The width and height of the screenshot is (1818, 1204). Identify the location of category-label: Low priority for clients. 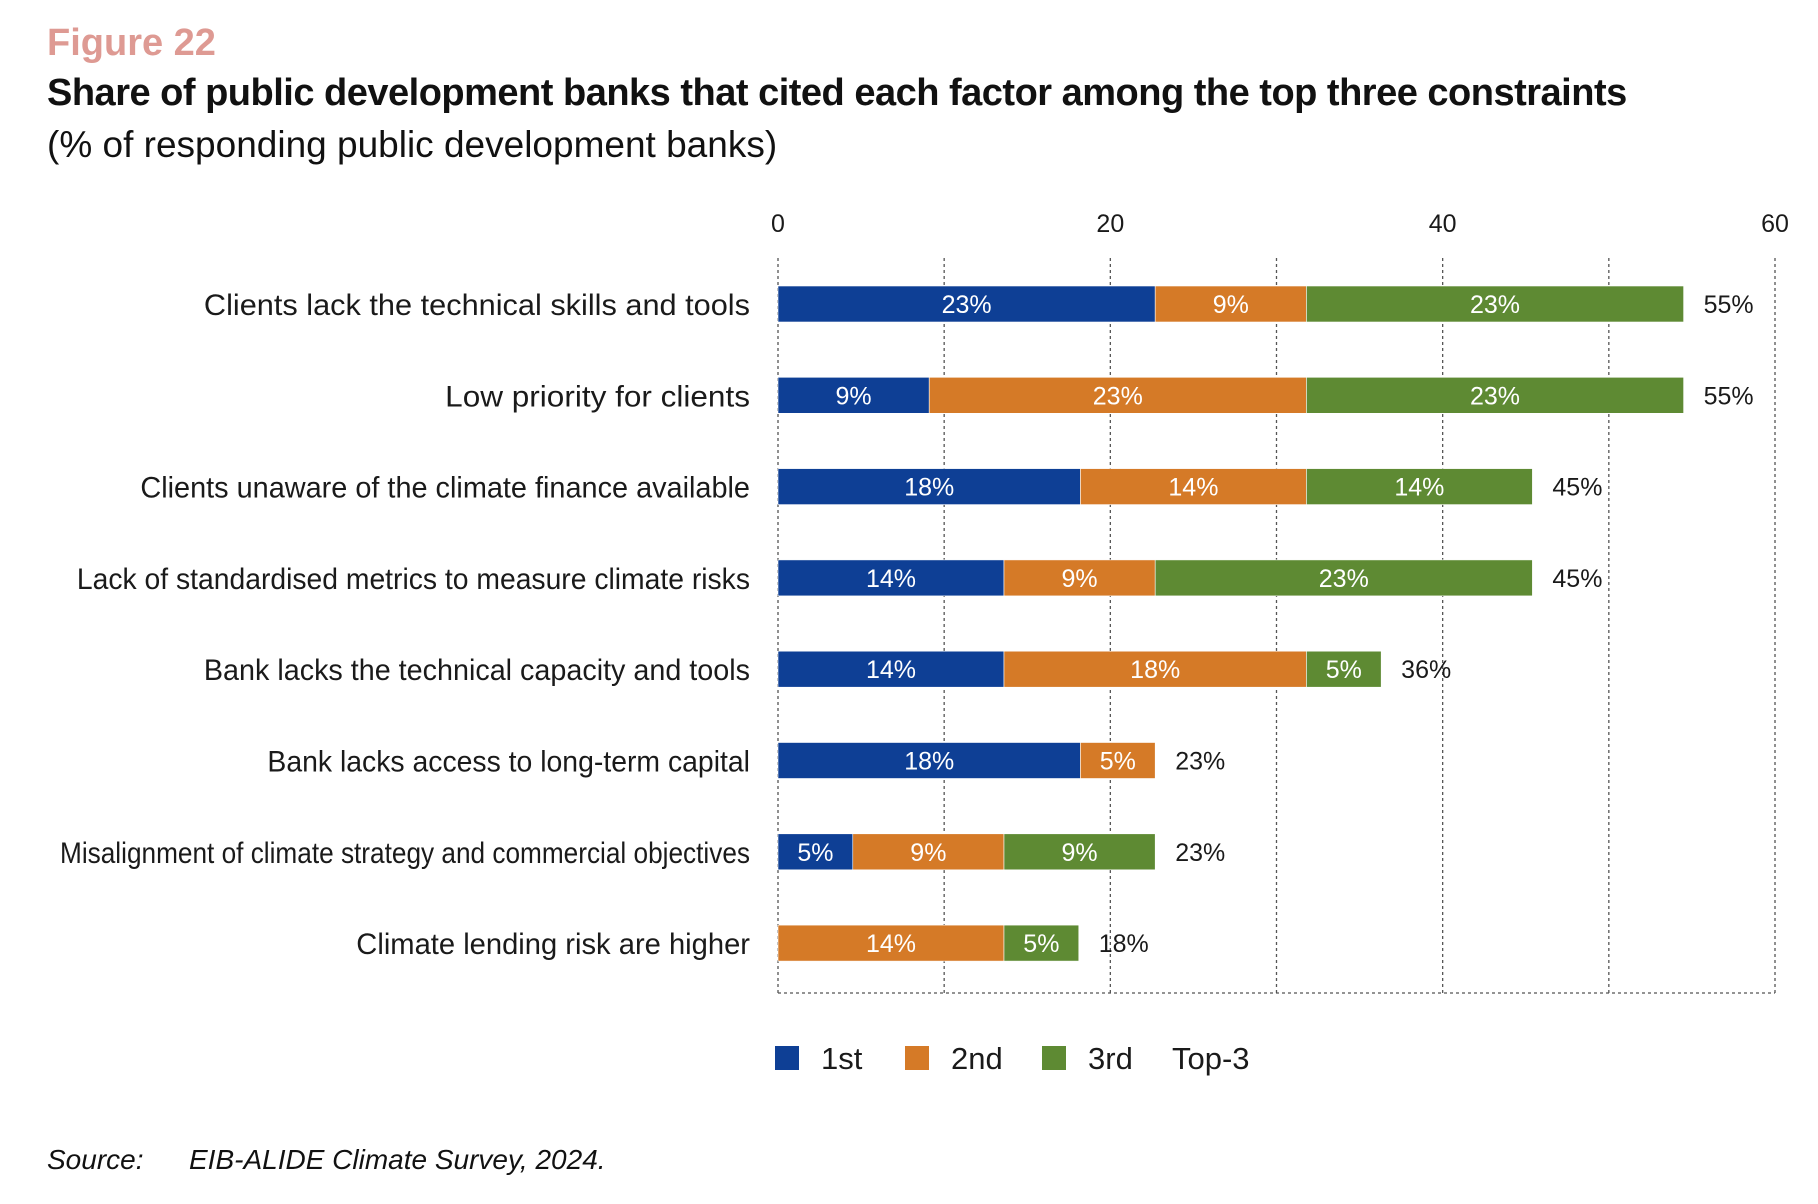
(597, 396).